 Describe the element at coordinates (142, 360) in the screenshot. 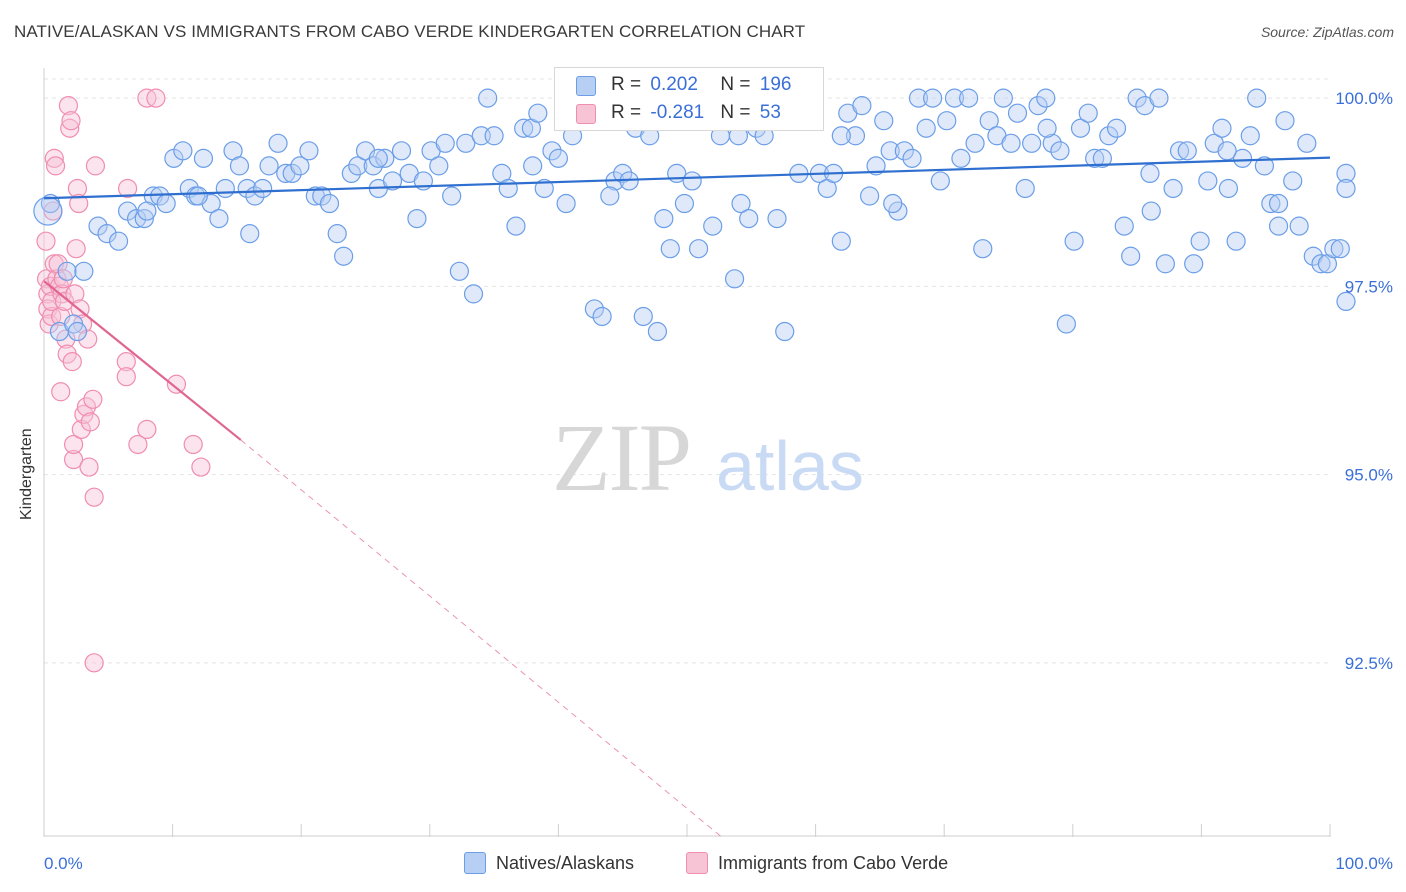

I see `cabo-verde-trend-line` at that location.